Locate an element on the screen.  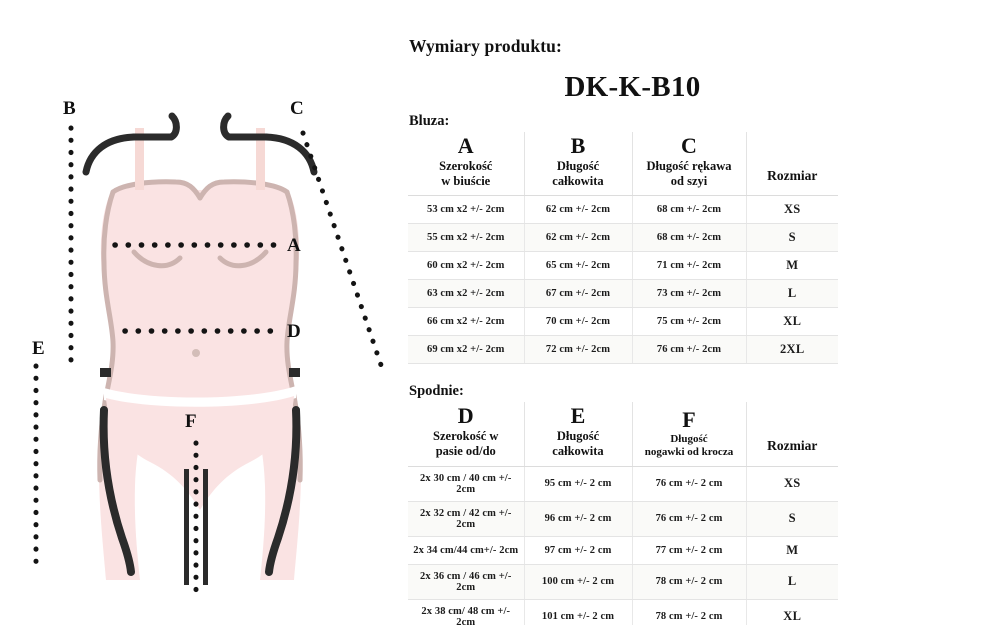
cell-c: 73 cm +/- 2cm is located at coordinates (688, 294).